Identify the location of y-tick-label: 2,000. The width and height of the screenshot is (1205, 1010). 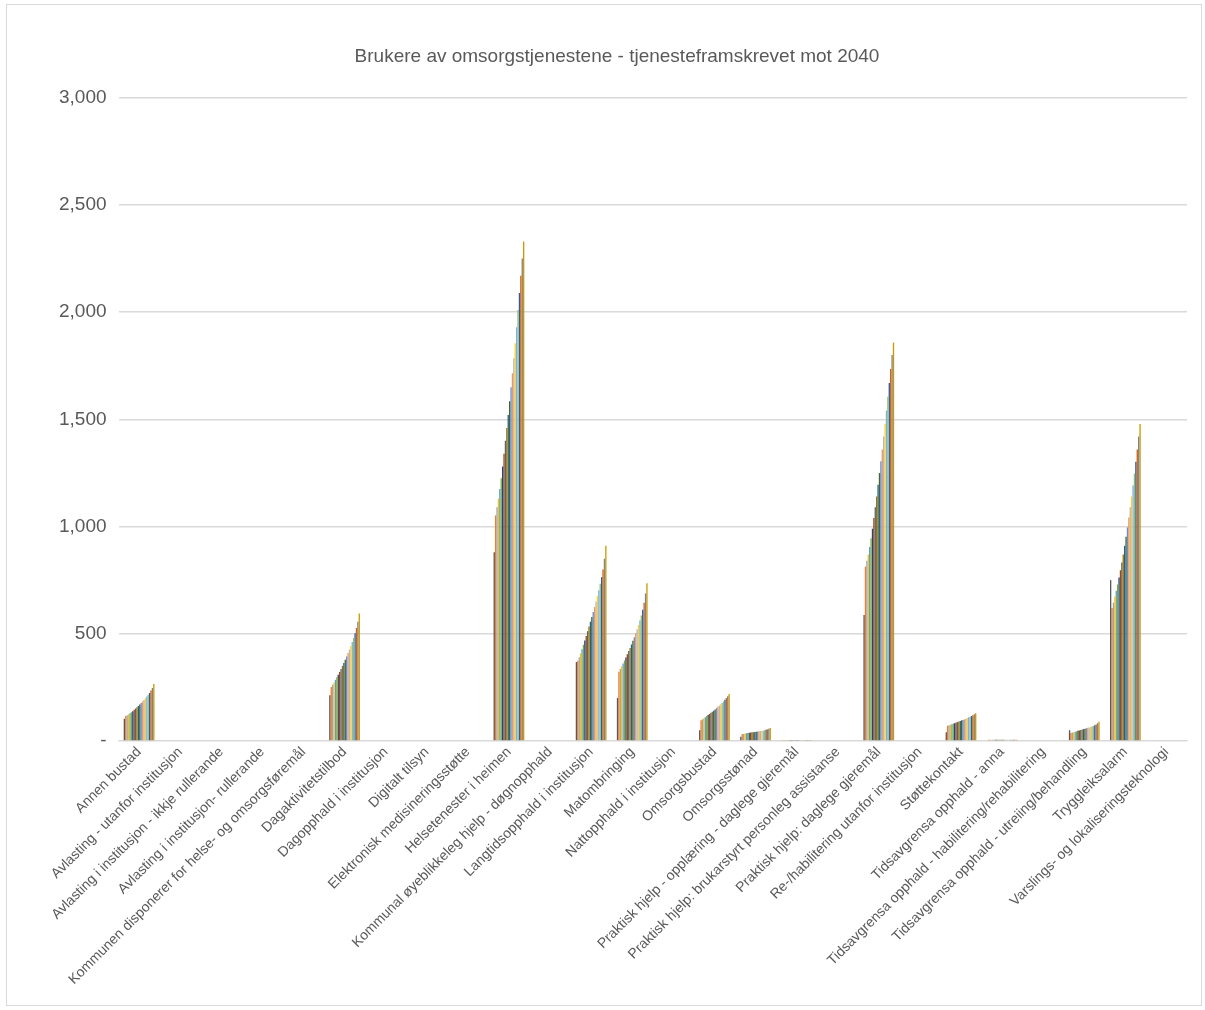
(83, 311).